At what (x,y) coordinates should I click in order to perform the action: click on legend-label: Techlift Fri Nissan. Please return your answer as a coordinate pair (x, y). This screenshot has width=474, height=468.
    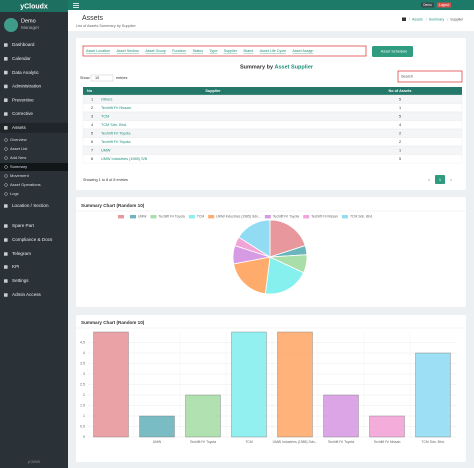
    Looking at the image, I should click on (324, 217).